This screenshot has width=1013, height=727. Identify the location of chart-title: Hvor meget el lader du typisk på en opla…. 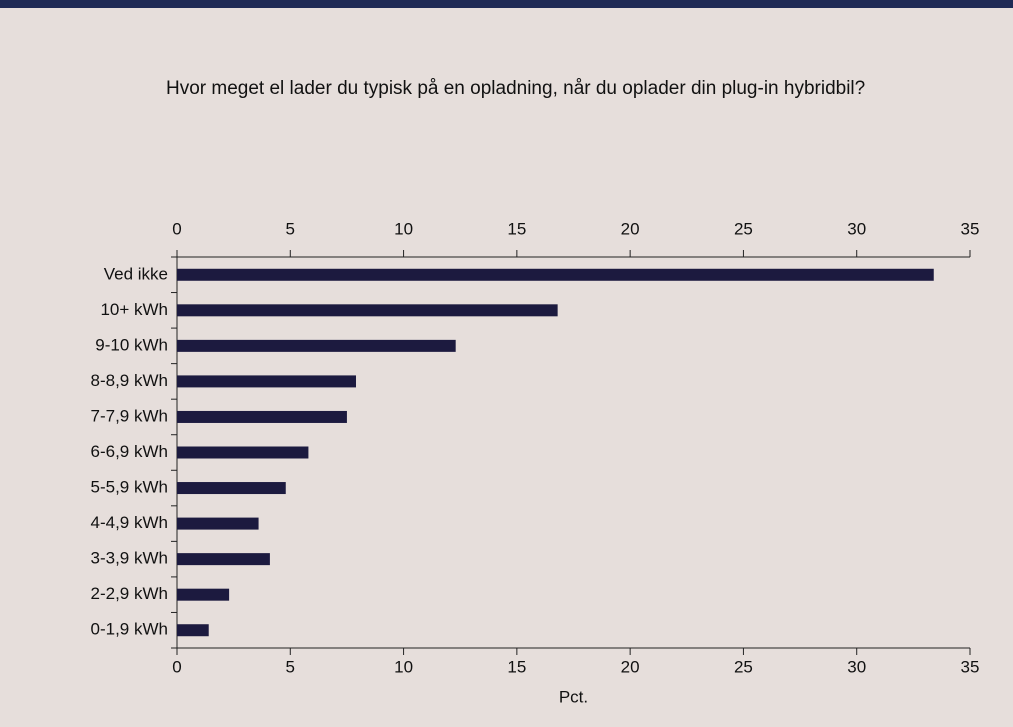
(516, 88).